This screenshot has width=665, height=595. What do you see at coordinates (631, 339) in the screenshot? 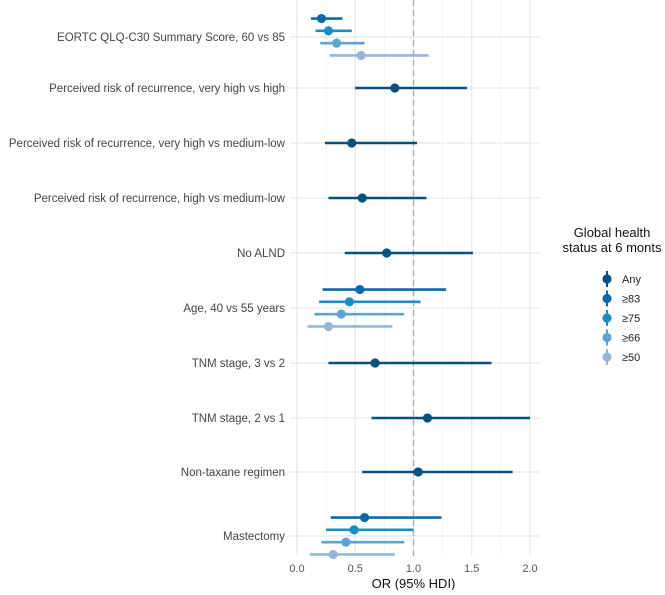
I see `legend-label: ≥66` at bounding box center [631, 339].